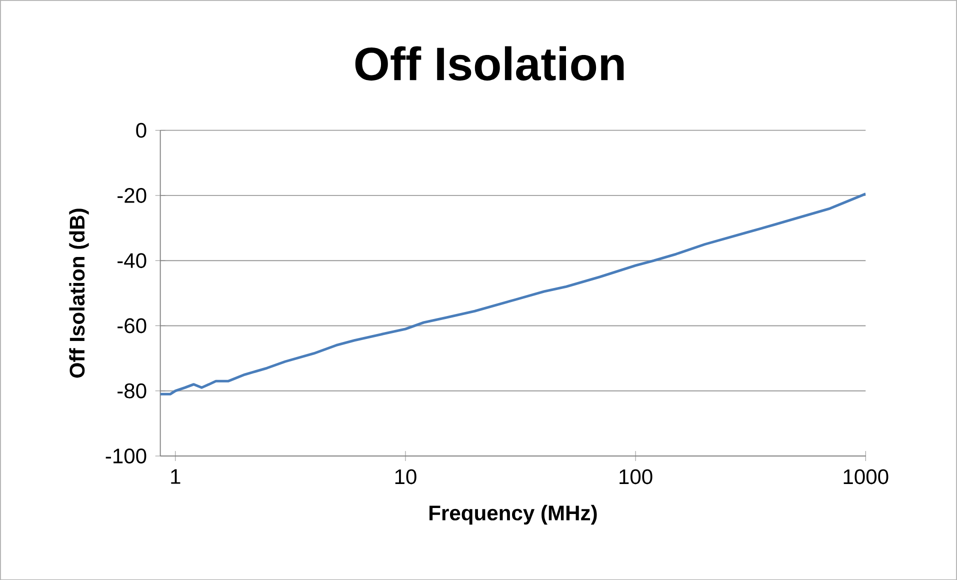  I want to click on y-axis-title: Off Isolation (dB), so click(79, 293).